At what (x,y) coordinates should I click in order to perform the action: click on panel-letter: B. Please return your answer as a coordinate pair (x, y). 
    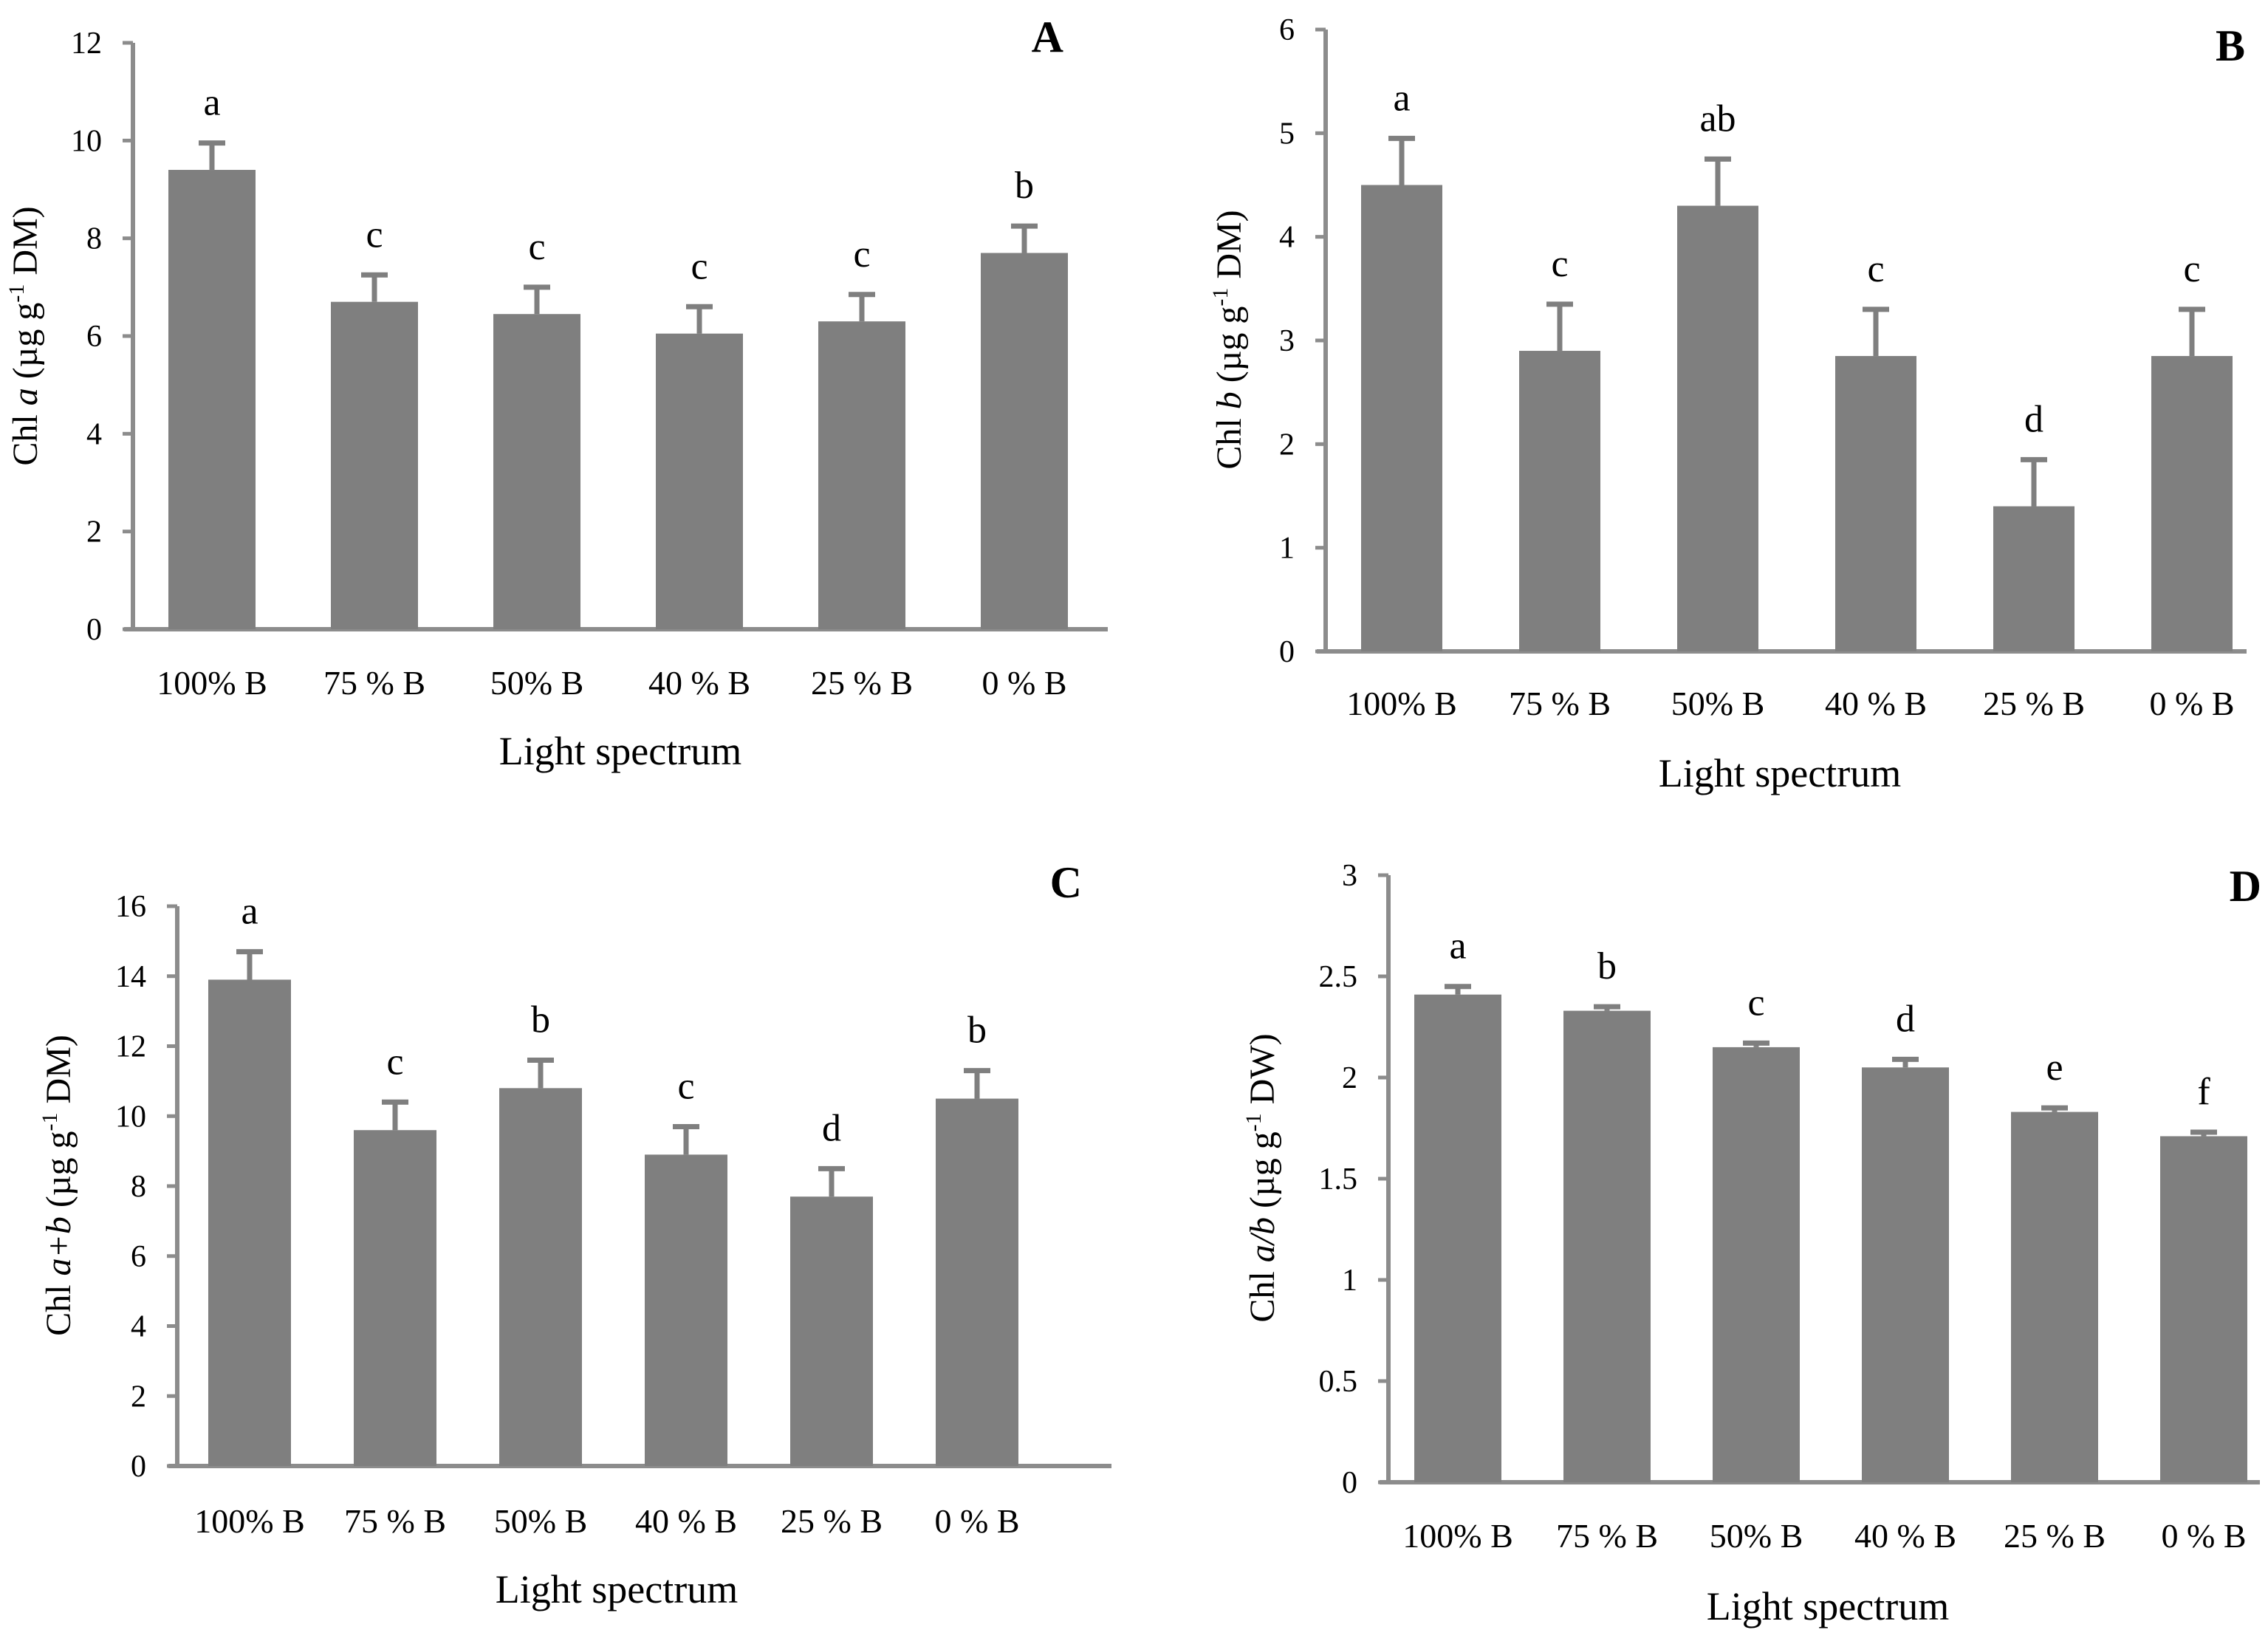
    Looking at the image, I should click on (2230, 45).